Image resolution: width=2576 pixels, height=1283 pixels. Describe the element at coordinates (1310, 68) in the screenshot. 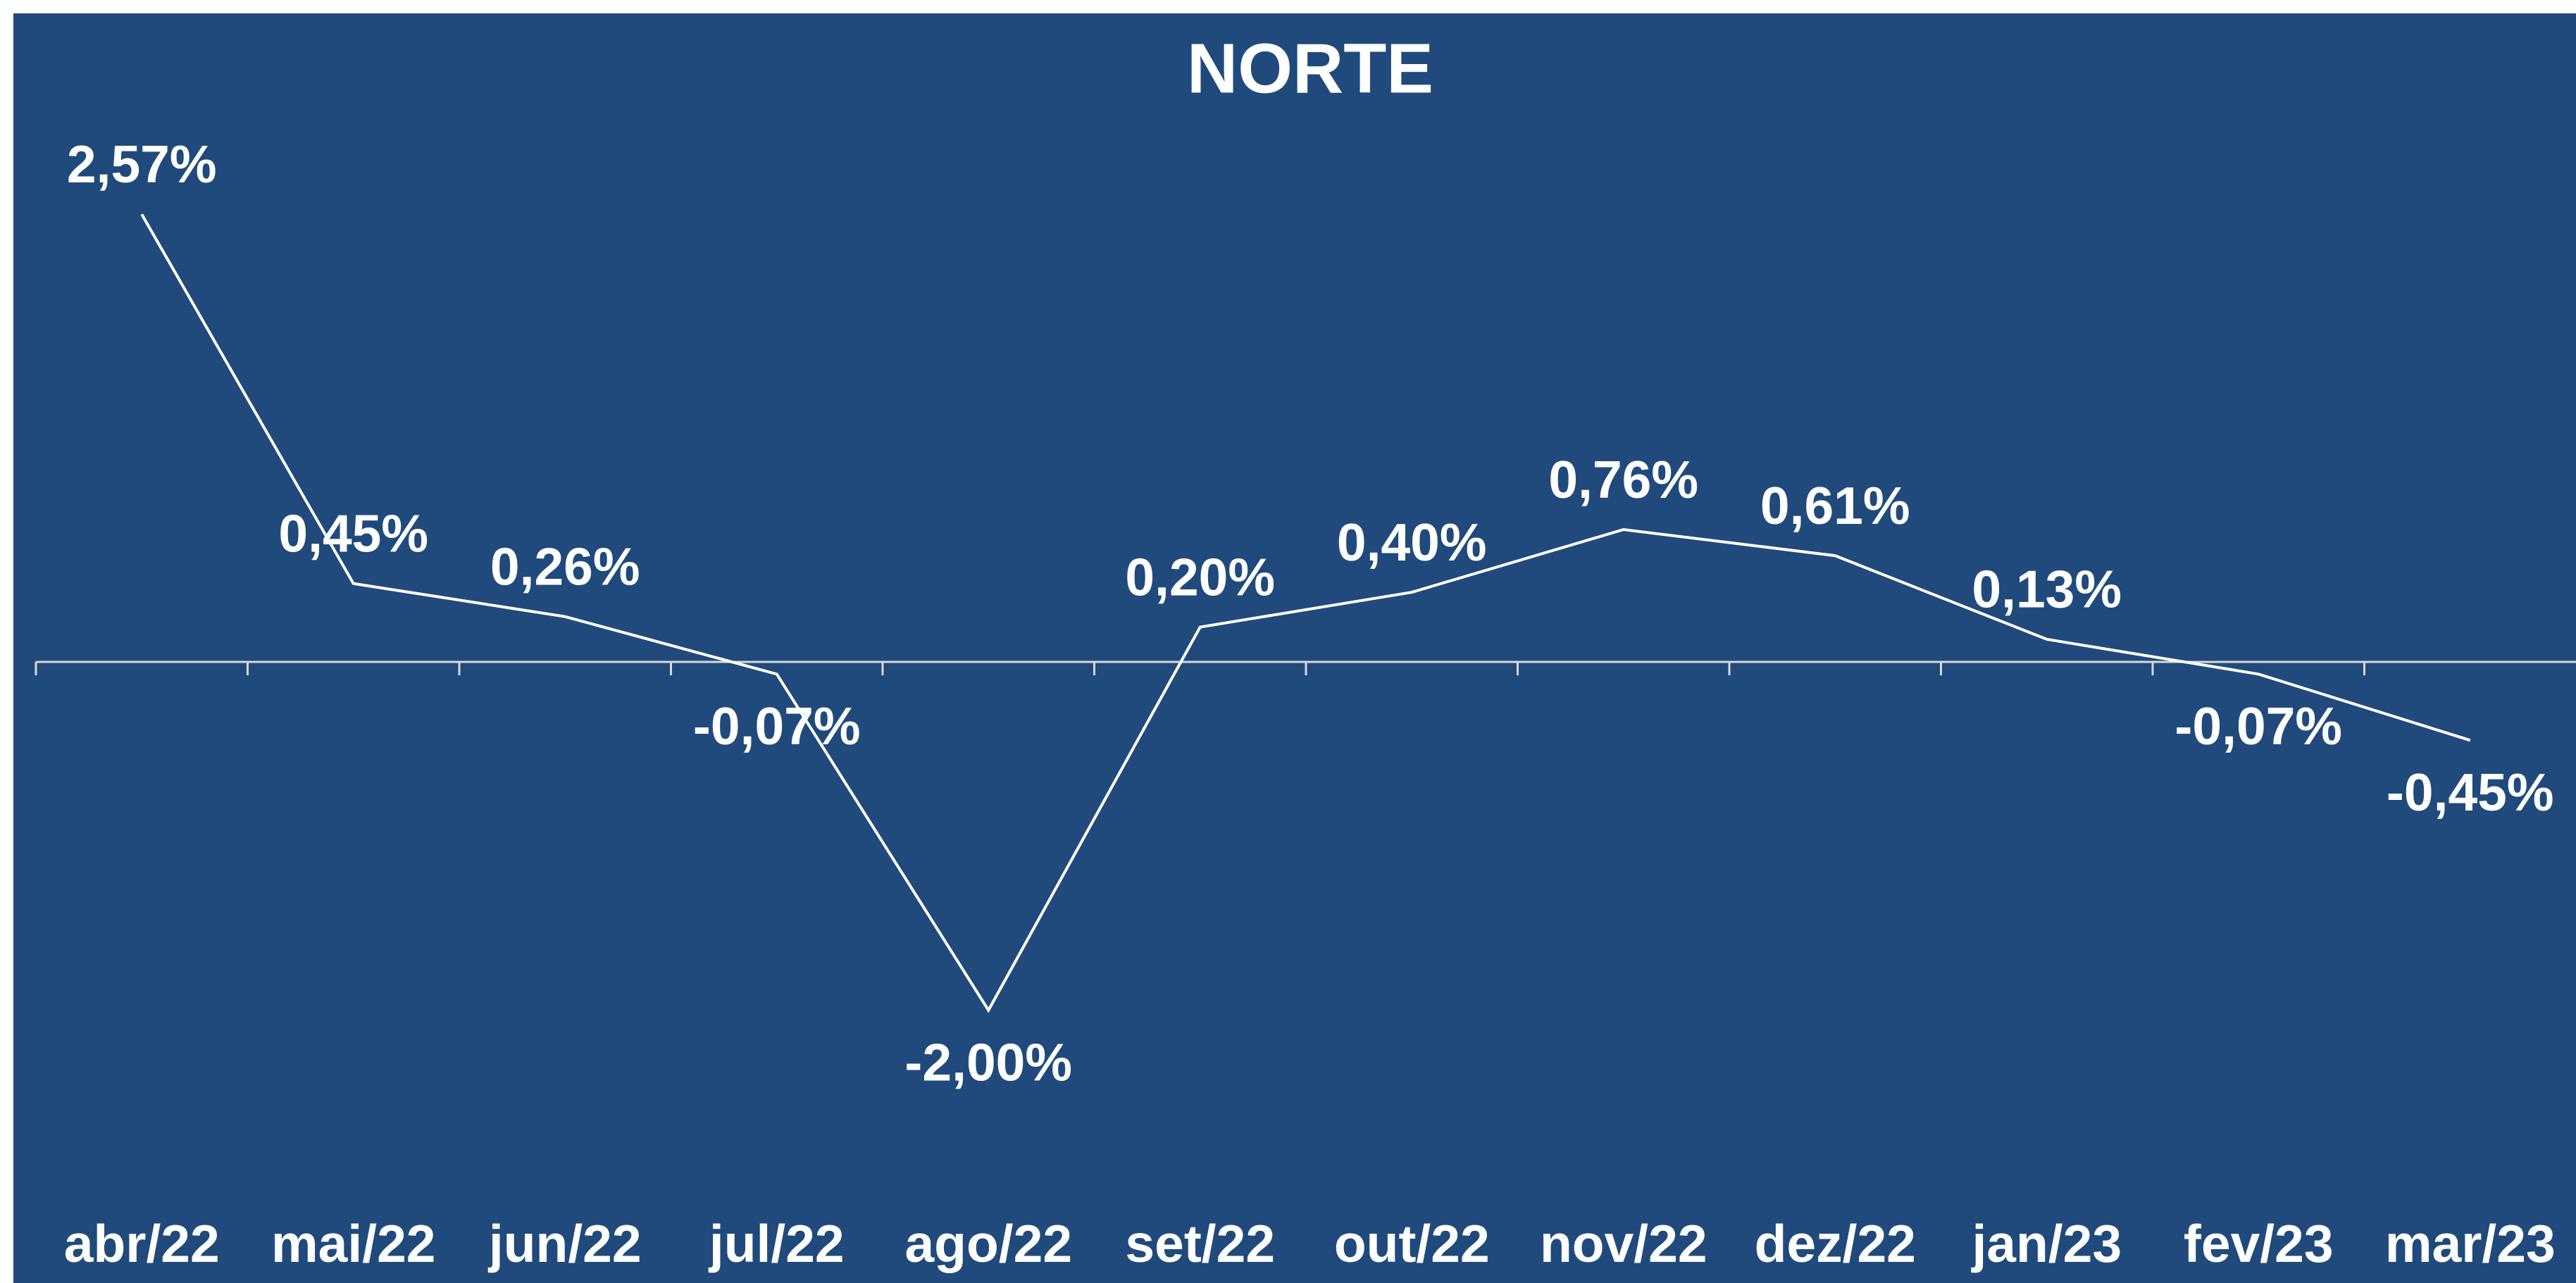

I see `chart-title: NORTE` at that location.